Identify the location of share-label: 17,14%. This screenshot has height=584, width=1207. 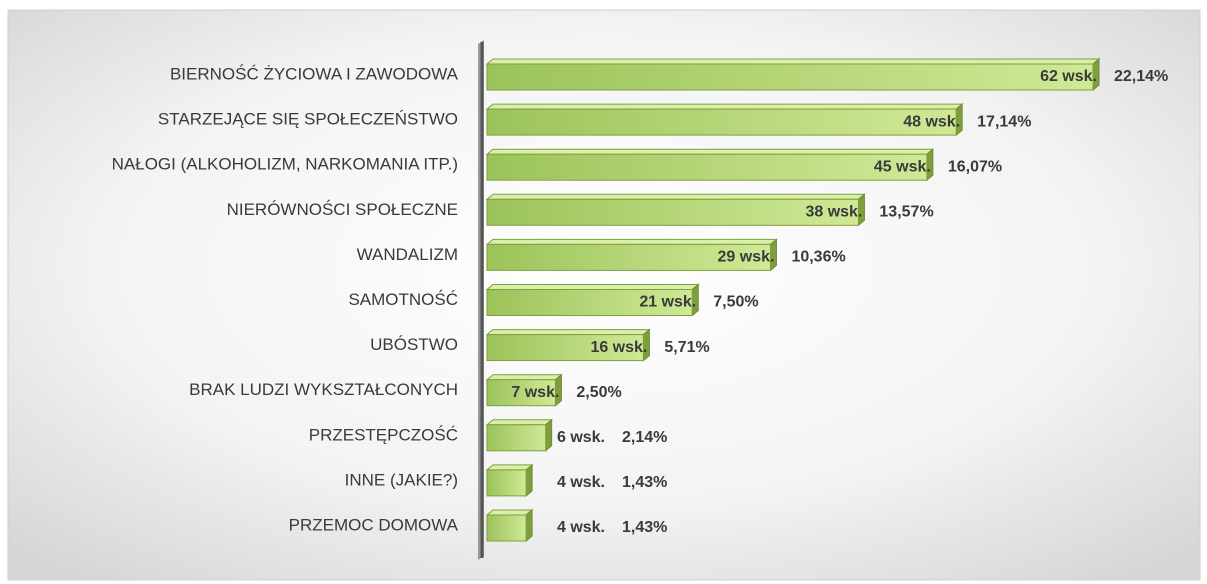
(1004, 121).